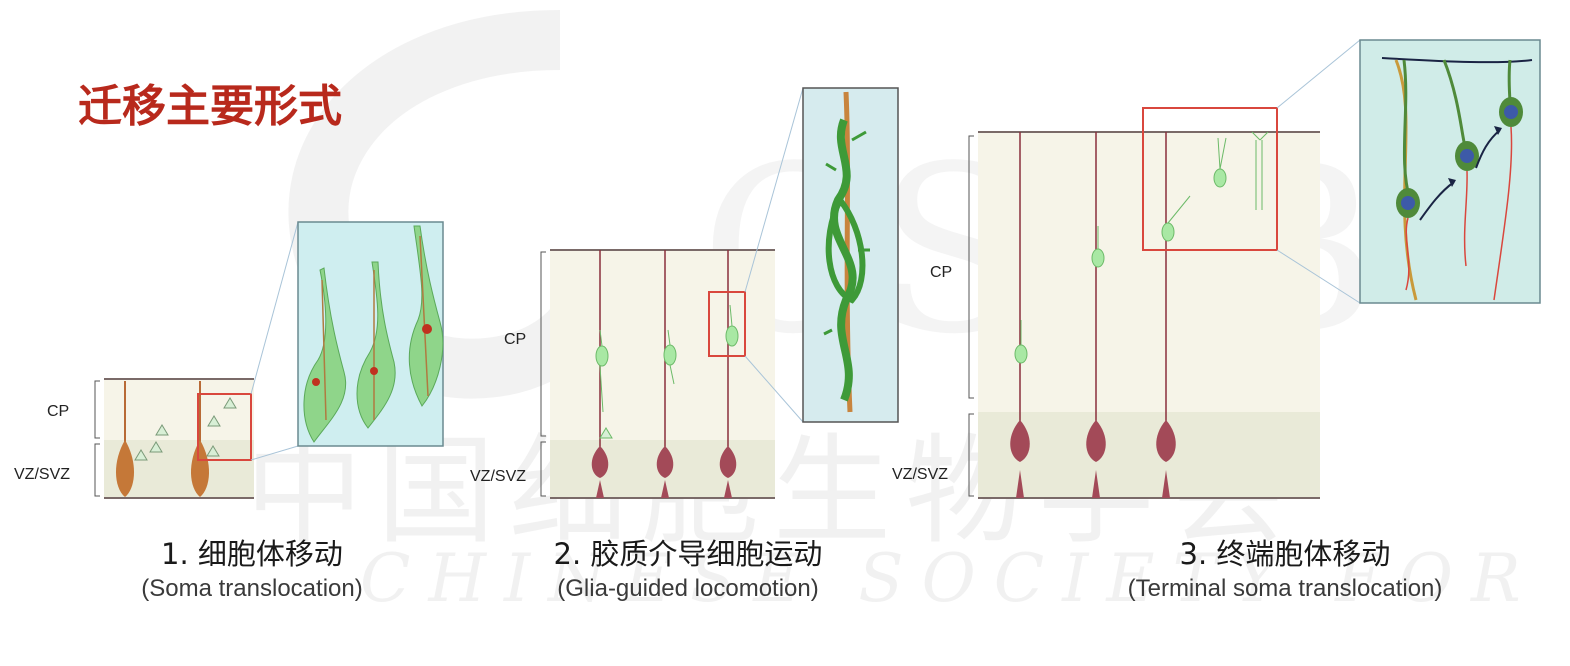 The height and width of the screenshot is (666, 1570). I want to click on caption-terminal: 3. 终端胞体移动 (Terminal soma translocation), so click(1285, 570).